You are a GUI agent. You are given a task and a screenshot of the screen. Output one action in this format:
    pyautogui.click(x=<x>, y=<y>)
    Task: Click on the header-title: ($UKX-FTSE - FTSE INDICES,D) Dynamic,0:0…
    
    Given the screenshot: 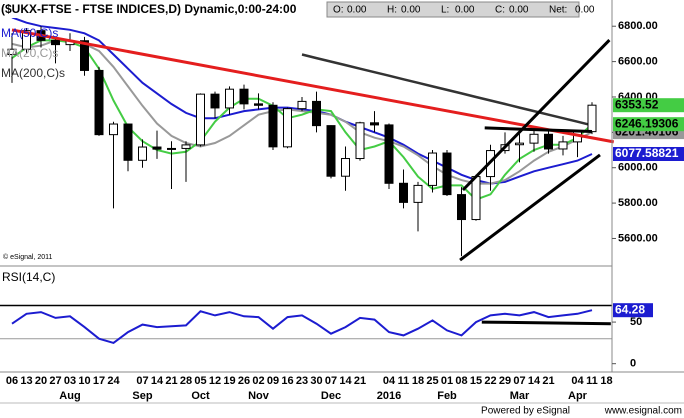 What is the action you would take?
    pyautogui.click(x=149, y=9)
    